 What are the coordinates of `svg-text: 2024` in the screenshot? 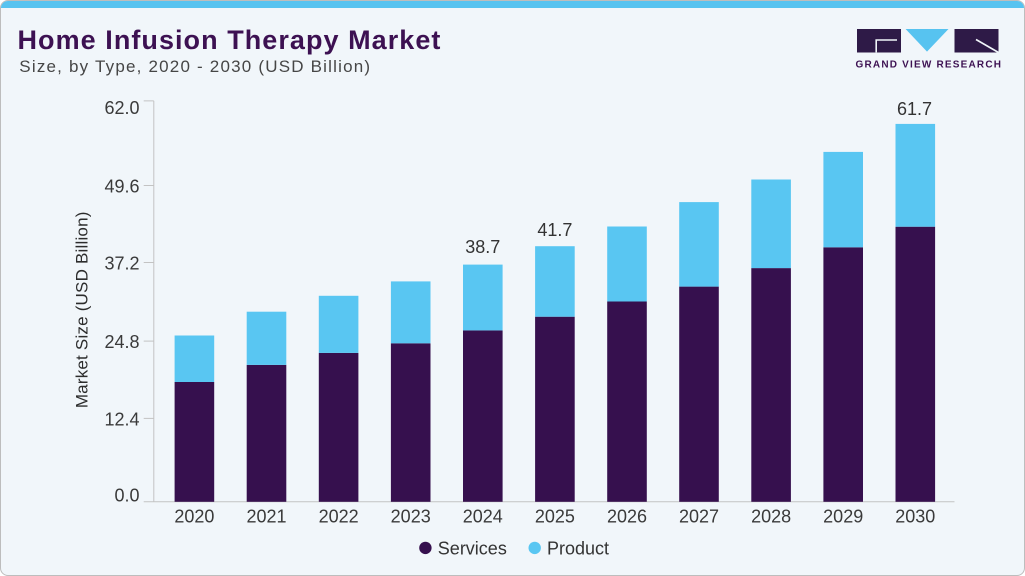 It's located at (483, 517).